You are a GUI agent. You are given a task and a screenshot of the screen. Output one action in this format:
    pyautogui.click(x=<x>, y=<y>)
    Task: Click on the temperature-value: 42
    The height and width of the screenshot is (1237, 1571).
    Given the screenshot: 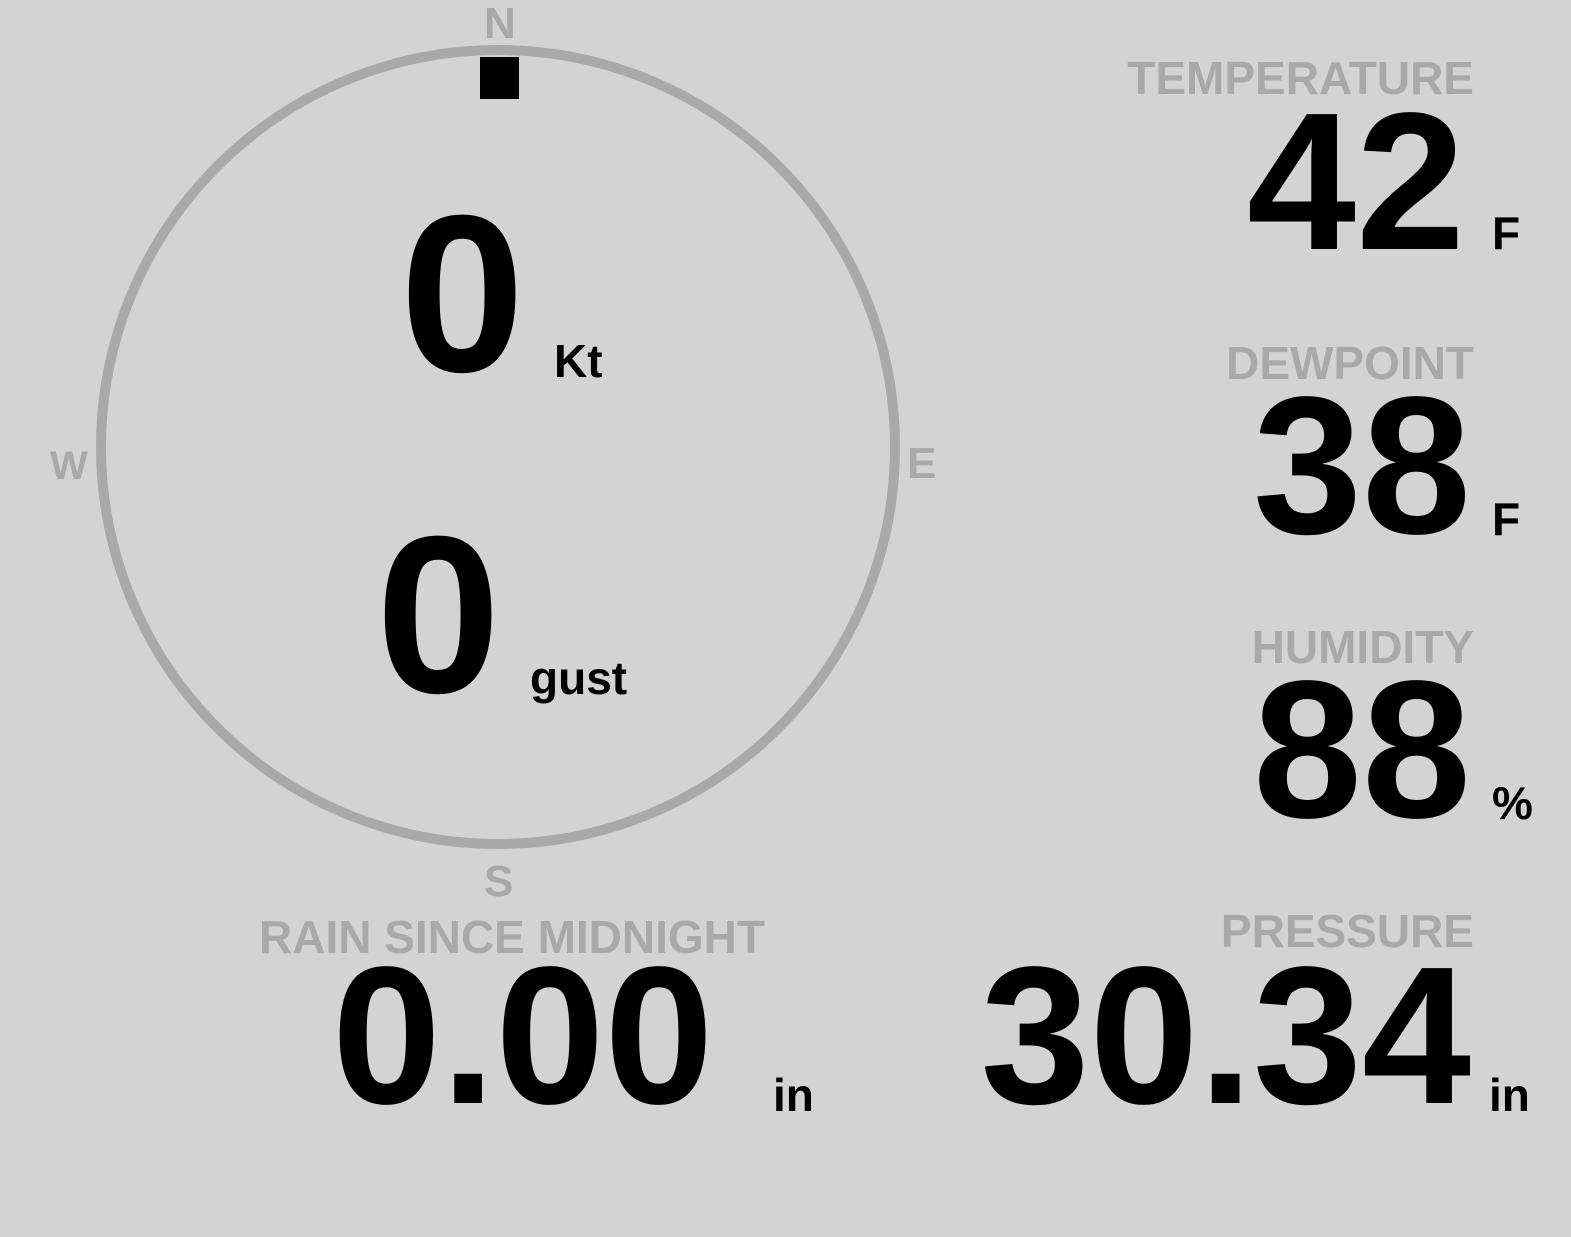 What is the action you would take?
    pyautogui.click(x=1355, y=181)
    